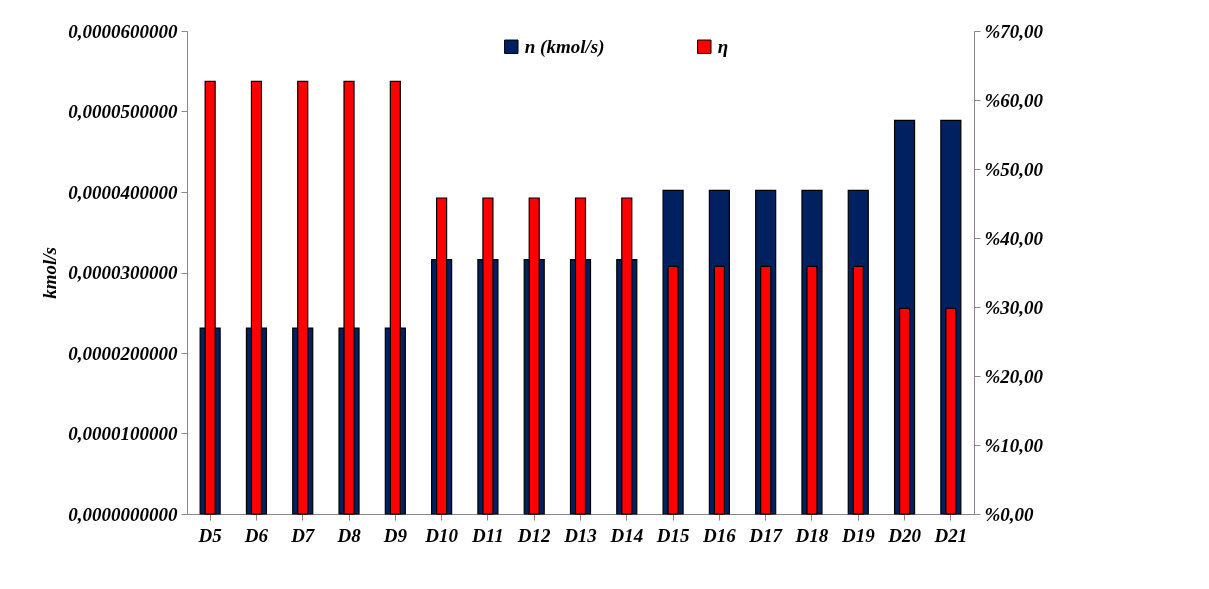 This screenshot has height=589, width=1209. Describe the element at coordinates (210, 535) in the screenshot. I see `x-tick-label: D5` at that location.